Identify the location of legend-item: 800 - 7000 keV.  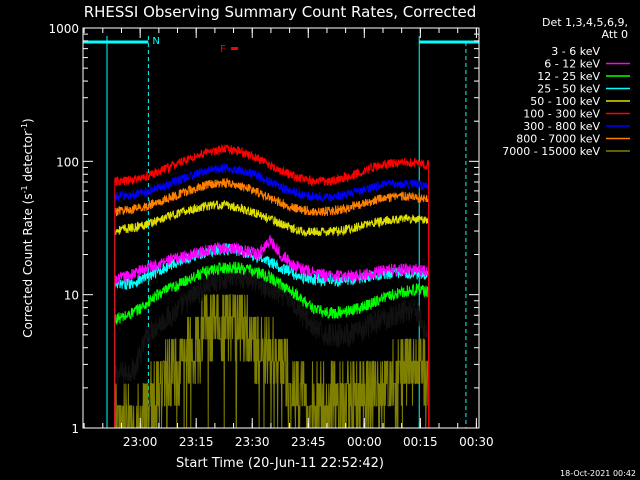
(573, 139).